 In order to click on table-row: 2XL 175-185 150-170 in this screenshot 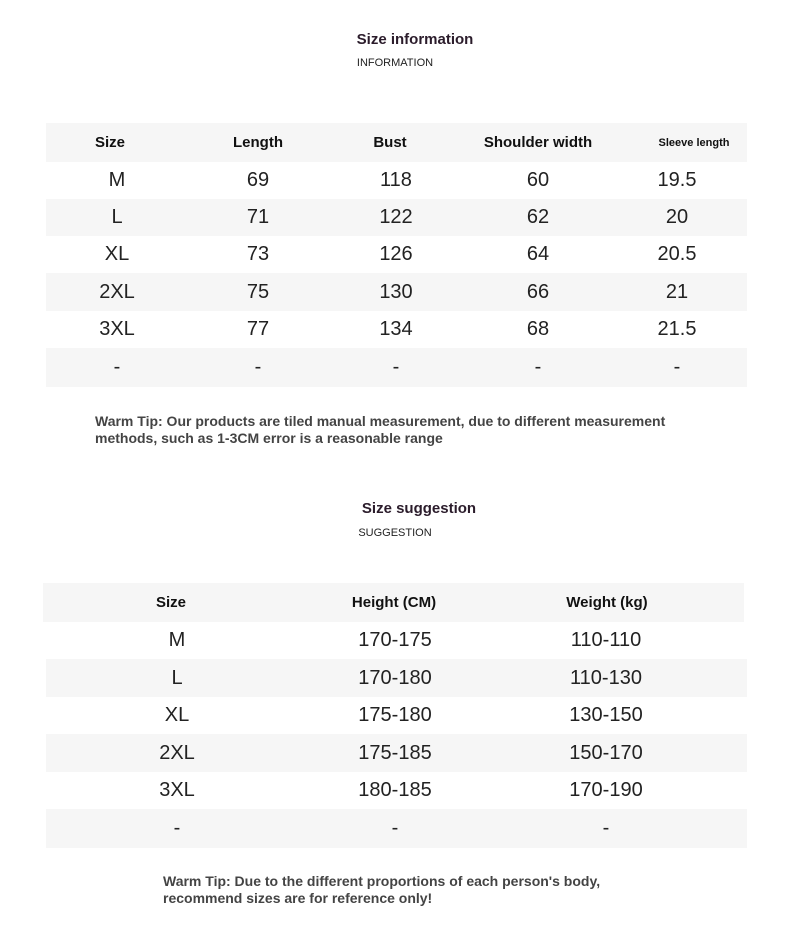, I will do `click(396, 753)`.